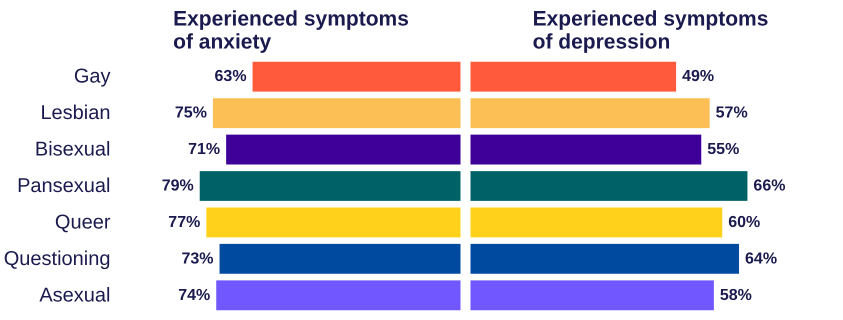 The height and width of the screenshot is (320, 843). I want to click on data-label: 71%, so click(204, 149).